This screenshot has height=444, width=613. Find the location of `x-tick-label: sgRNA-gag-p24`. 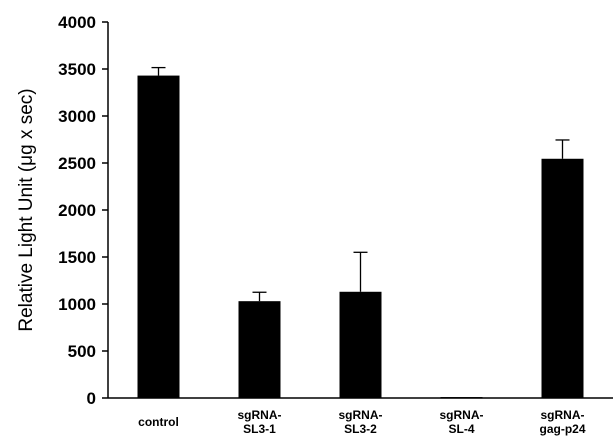

x-tick-label: sgRNA-gag-p24 is located at coordinates (562, 422).